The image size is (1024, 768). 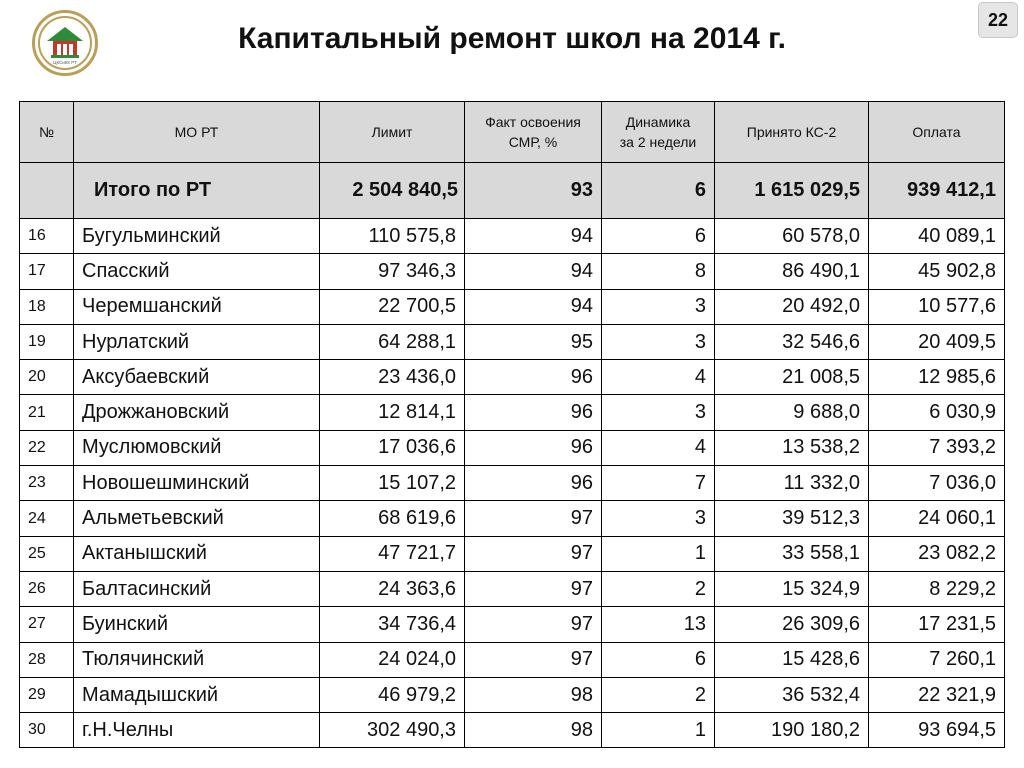 I want to click on header-fact: Факт освоения СМР, %, so click(x=533, y=132).